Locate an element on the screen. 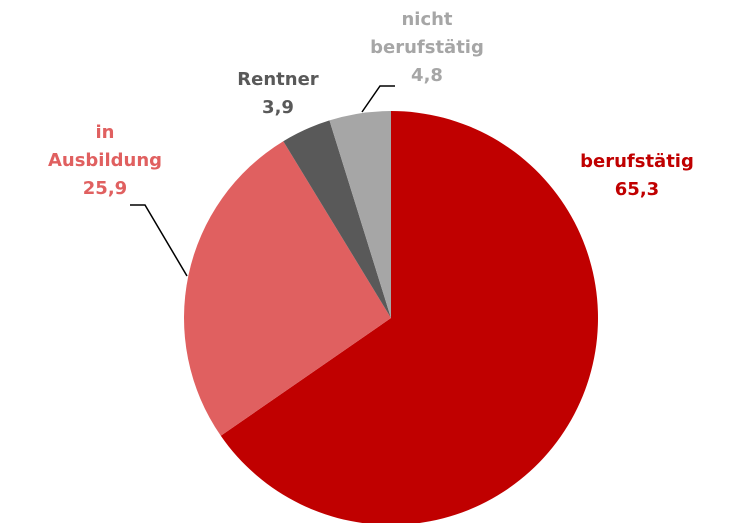 The image size is (742, 523). value-label: 25,9 is located at coordinates (105, 188).